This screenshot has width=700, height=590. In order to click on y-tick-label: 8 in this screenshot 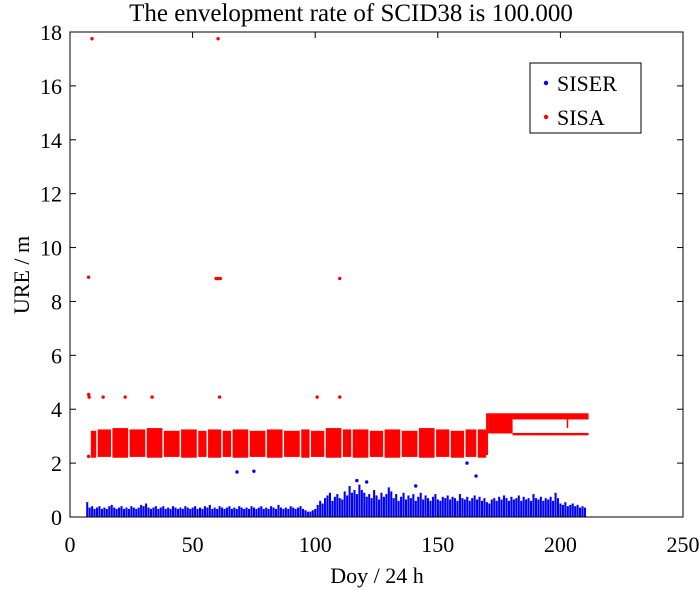, I will do `click(56, 301)`.